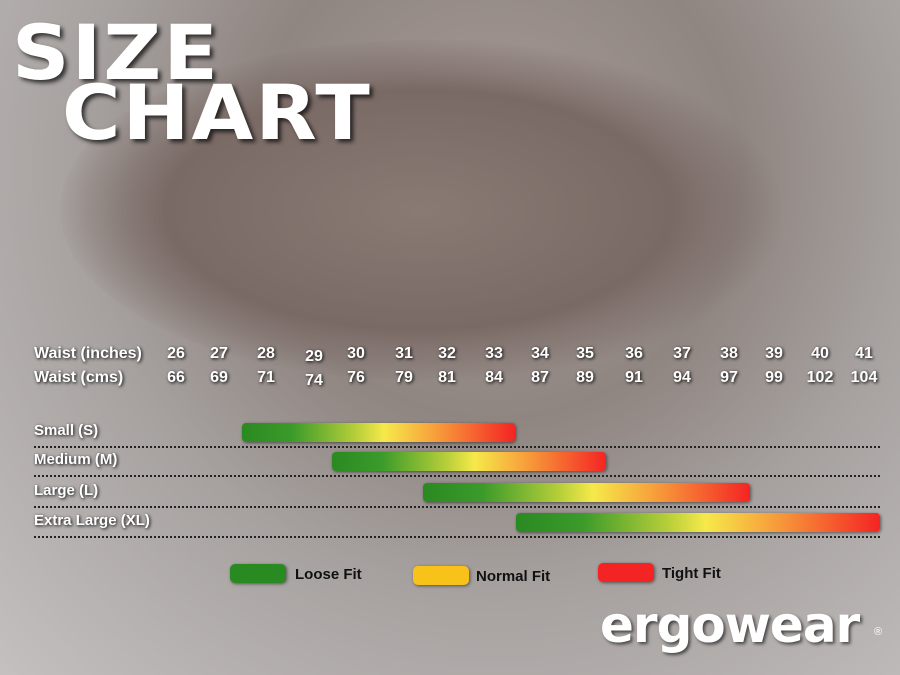 The image size is (900, 675). What do you see at coordinates (219, 353) in the screenshot?
I see `waist-inches-tick: 27` at bounding box center [219, 353].